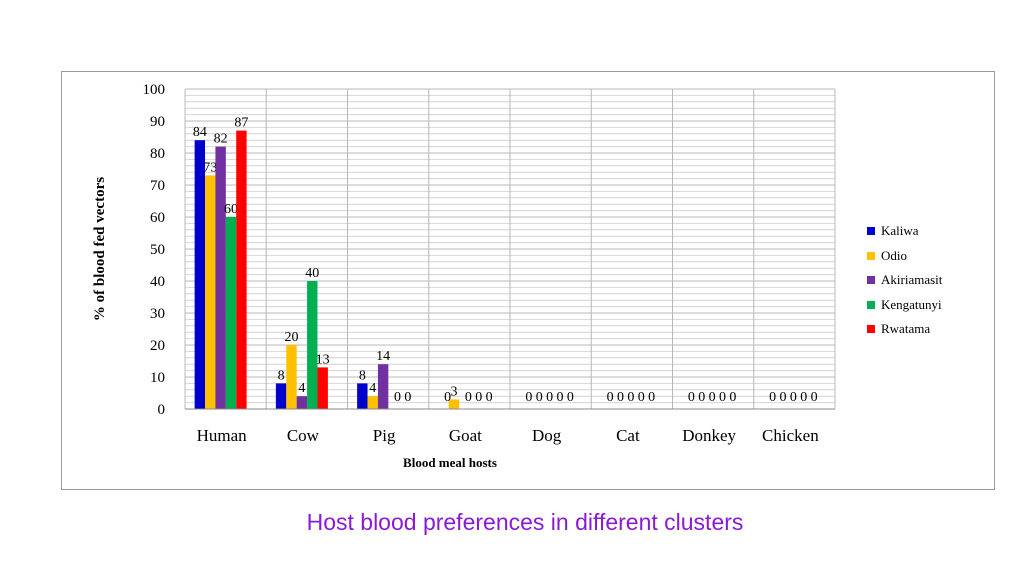  I want to click on chart-legend: Kaliwa Odio Akiriamasit Kengatunyi Rwatama, so click(927, 280).